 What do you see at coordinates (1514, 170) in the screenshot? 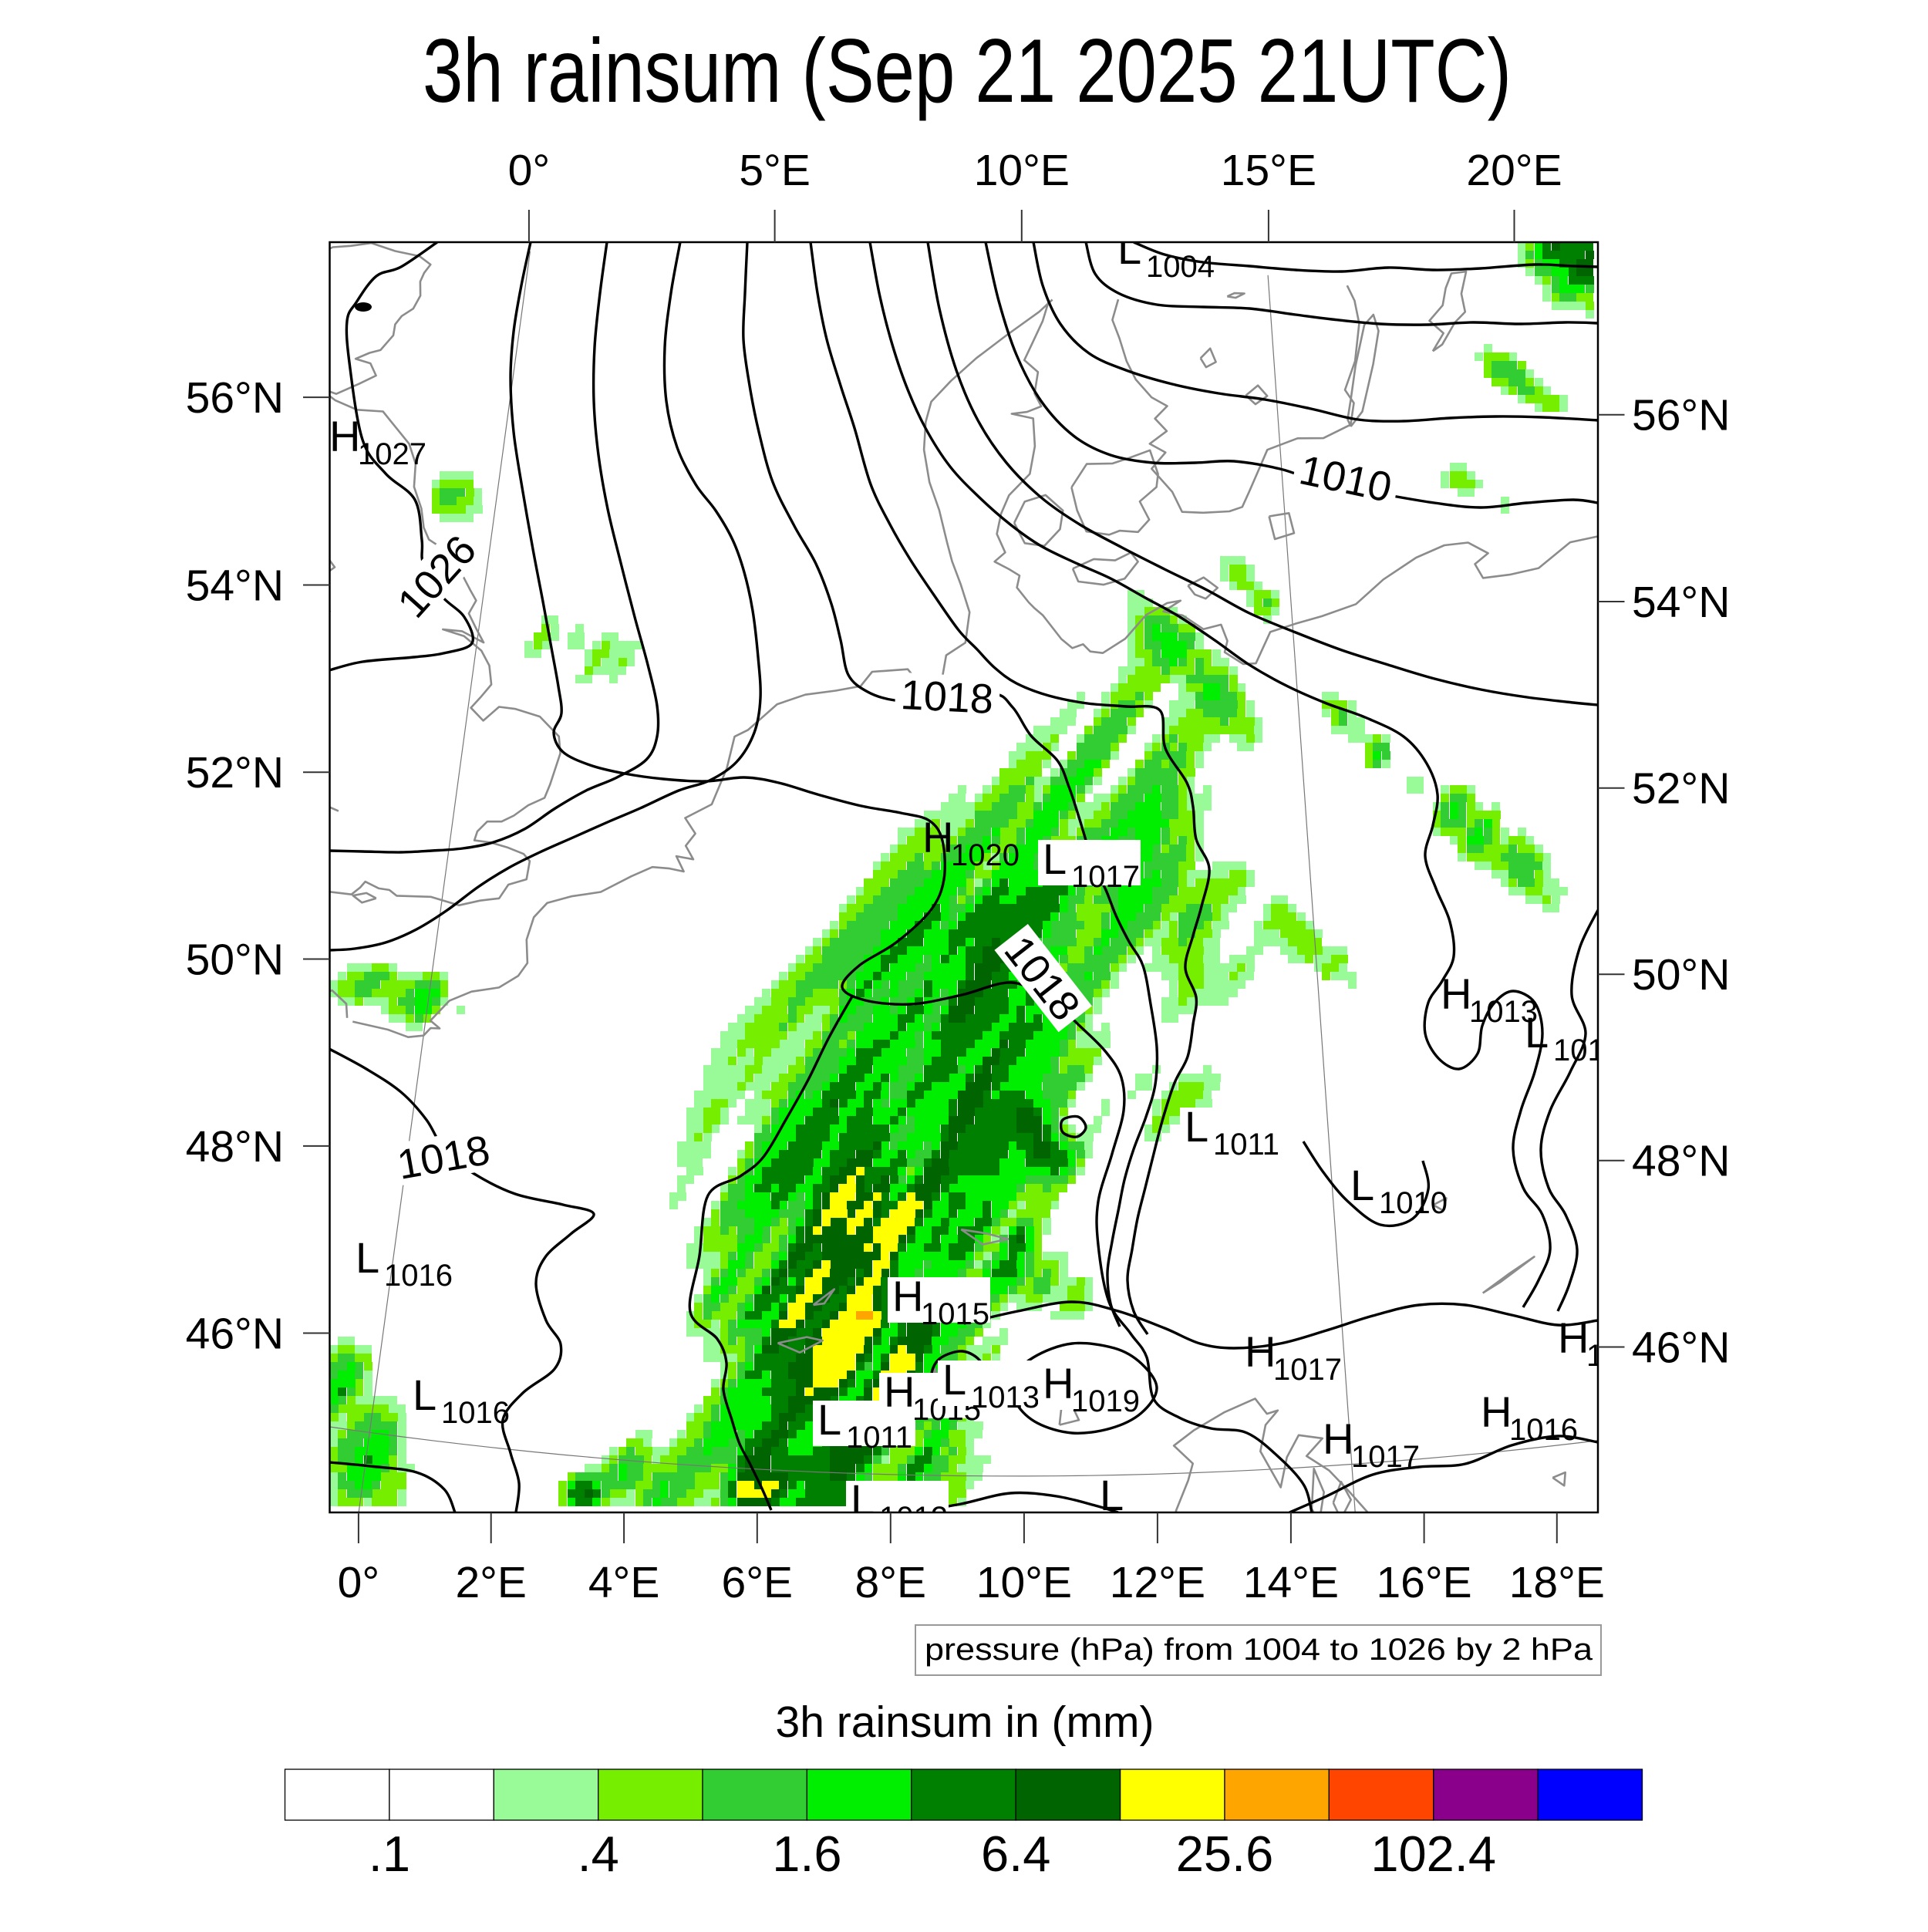
I see `svg-text: 20°E` at bounding box center [1514, 170].